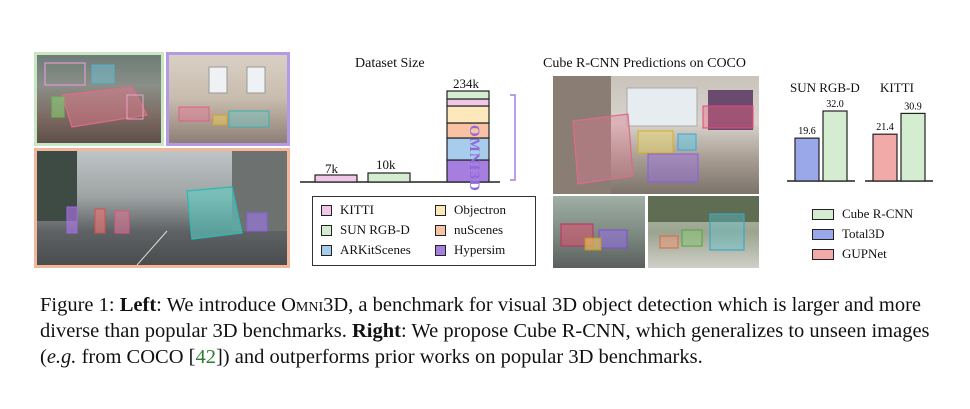 The image size is (970, 409). Describe the element at coordinates (656, 135) in the screenshot. I see `coco-photo-main` at that location.